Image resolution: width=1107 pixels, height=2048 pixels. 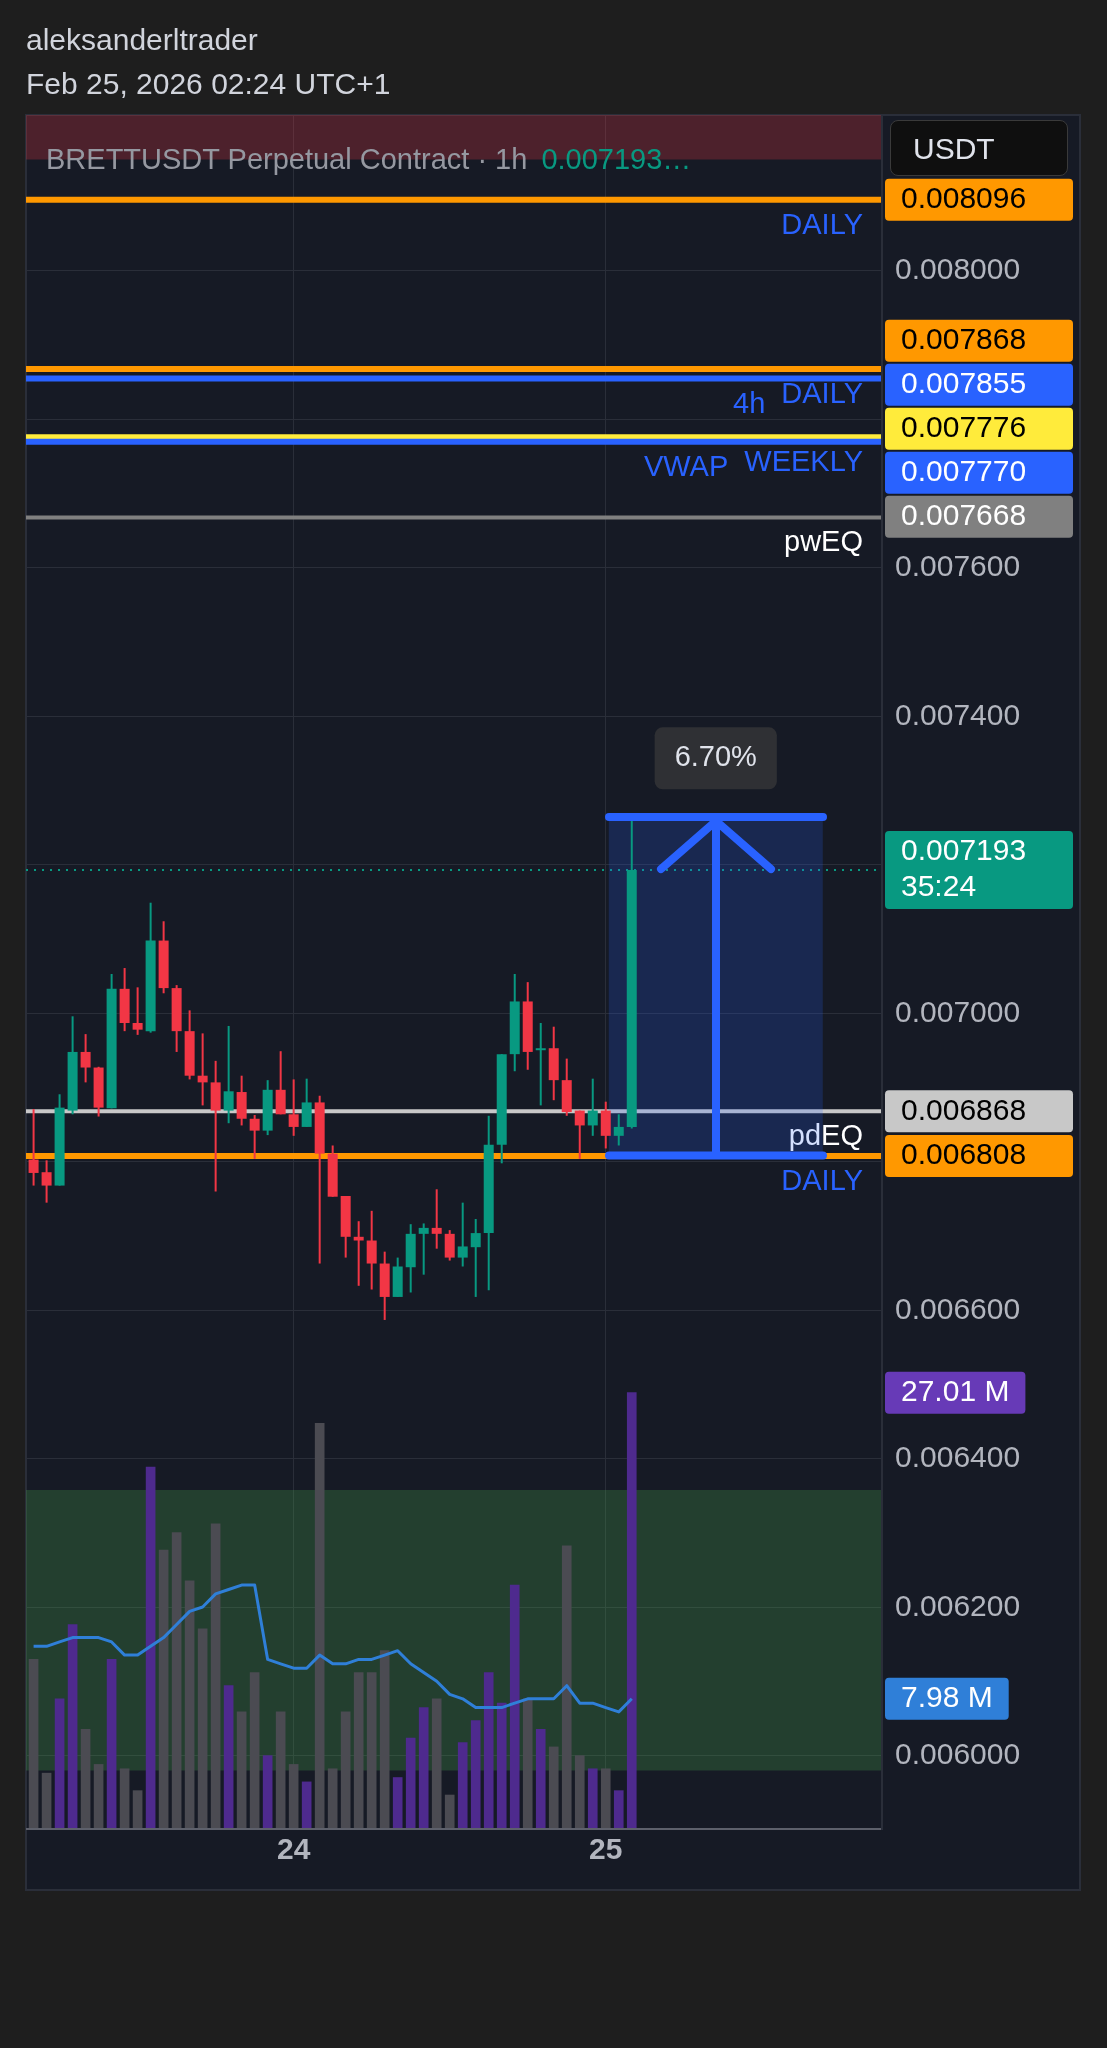 What do you see at coordinates (803, 461) in the screenshot?
I see `annotation: WEEKLY` at bounding box center [803, 461].